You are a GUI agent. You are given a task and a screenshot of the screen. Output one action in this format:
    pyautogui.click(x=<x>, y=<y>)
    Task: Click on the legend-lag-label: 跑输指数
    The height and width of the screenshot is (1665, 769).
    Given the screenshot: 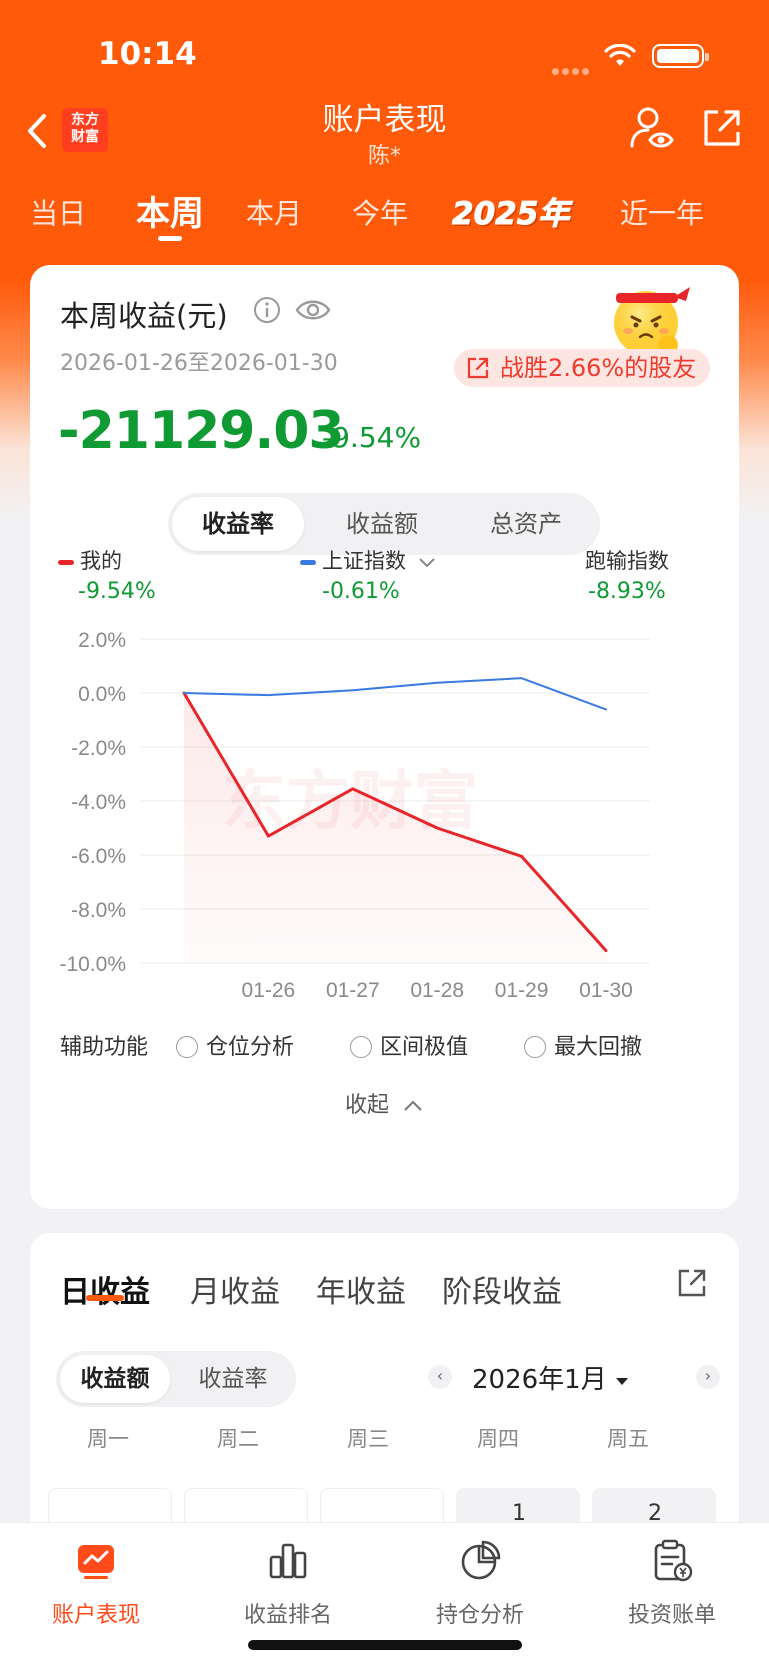 What is the action you would take?
    pyautogui.click(x=627, y=561)
    